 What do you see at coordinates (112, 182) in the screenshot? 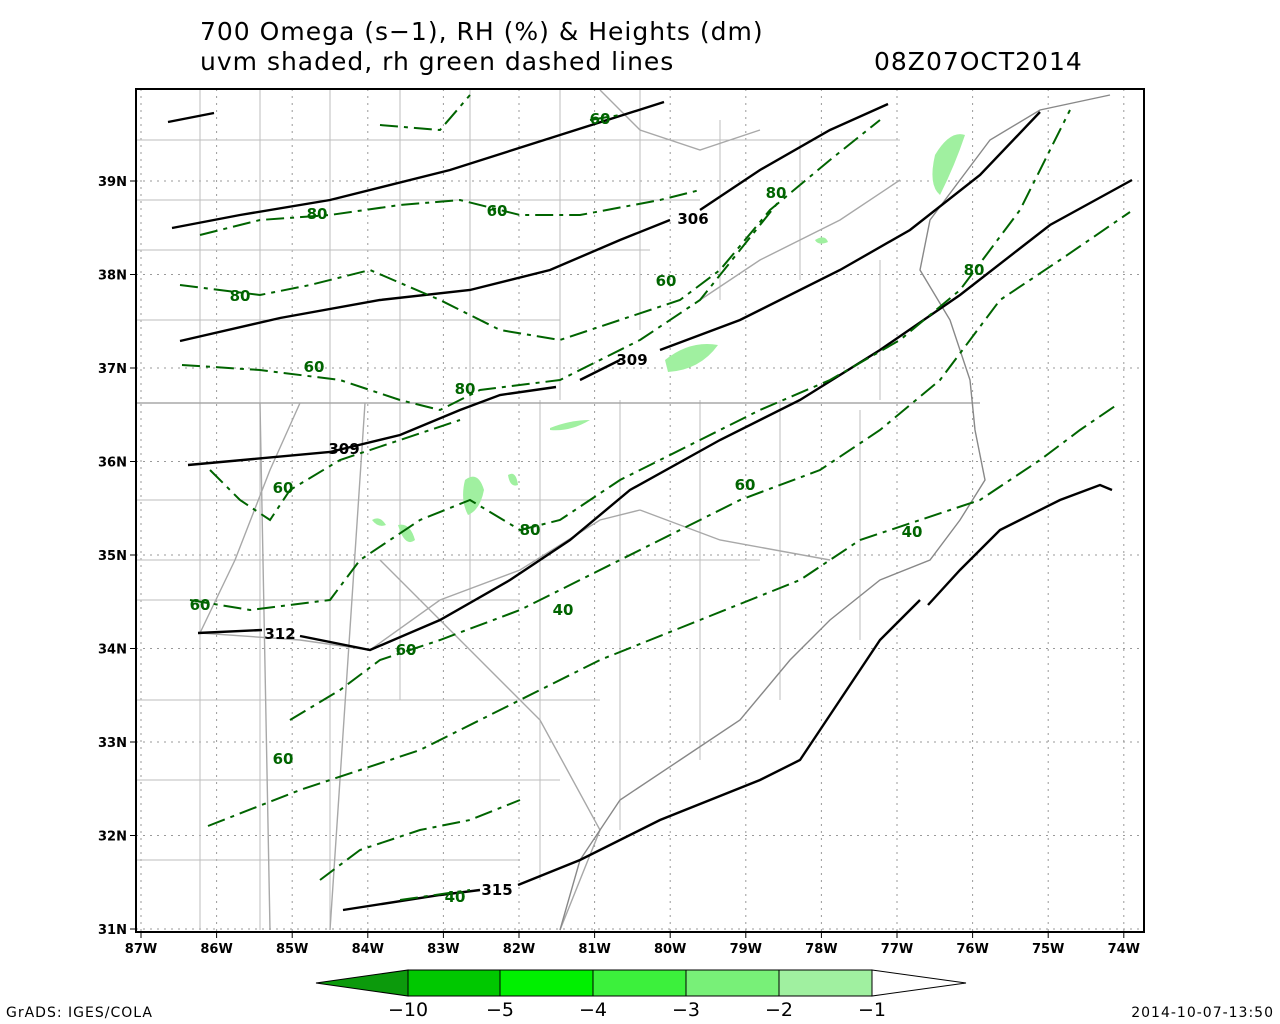
I see `lat-tick-label: 39N` at bounding box center [112, 182].